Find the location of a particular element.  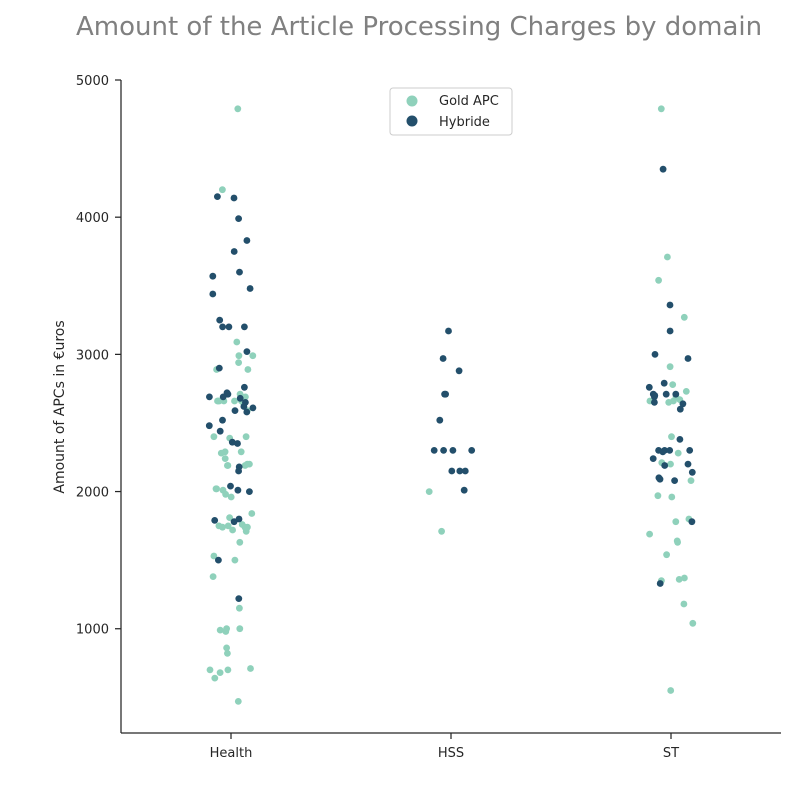

legend-label-gold-apc: Gold APC is located at coordinates (469, 101).